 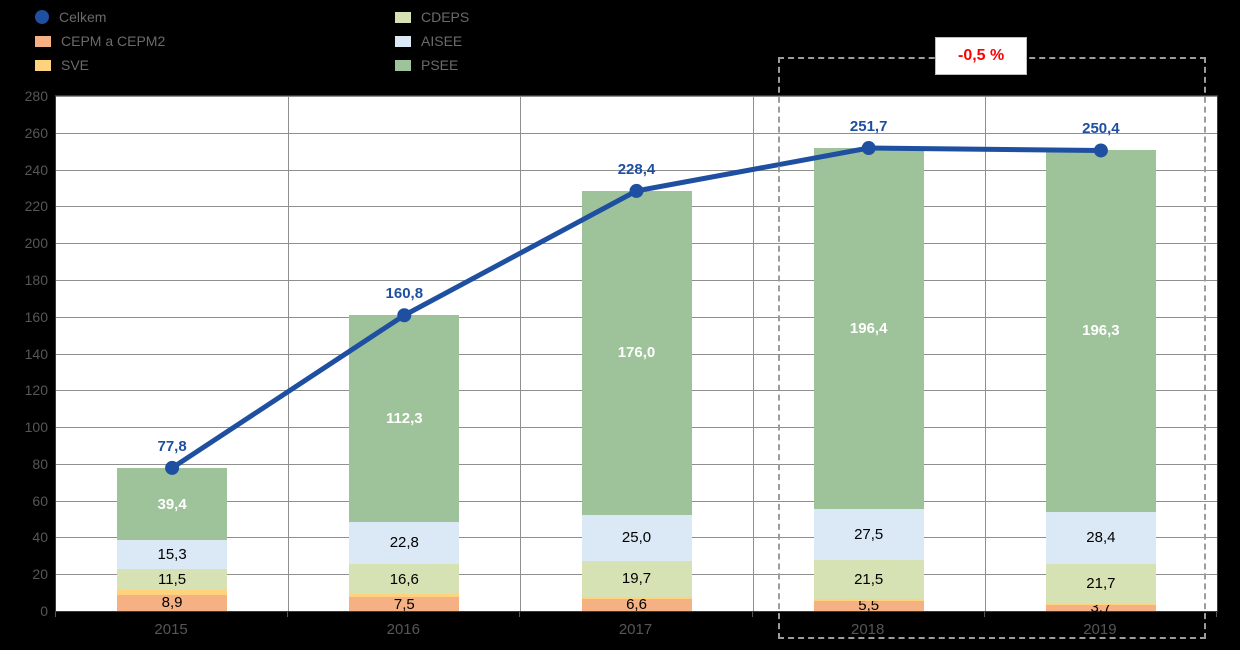 I want to click on legend-label-cdeps: CDEPS, so click(x=445, y=17).